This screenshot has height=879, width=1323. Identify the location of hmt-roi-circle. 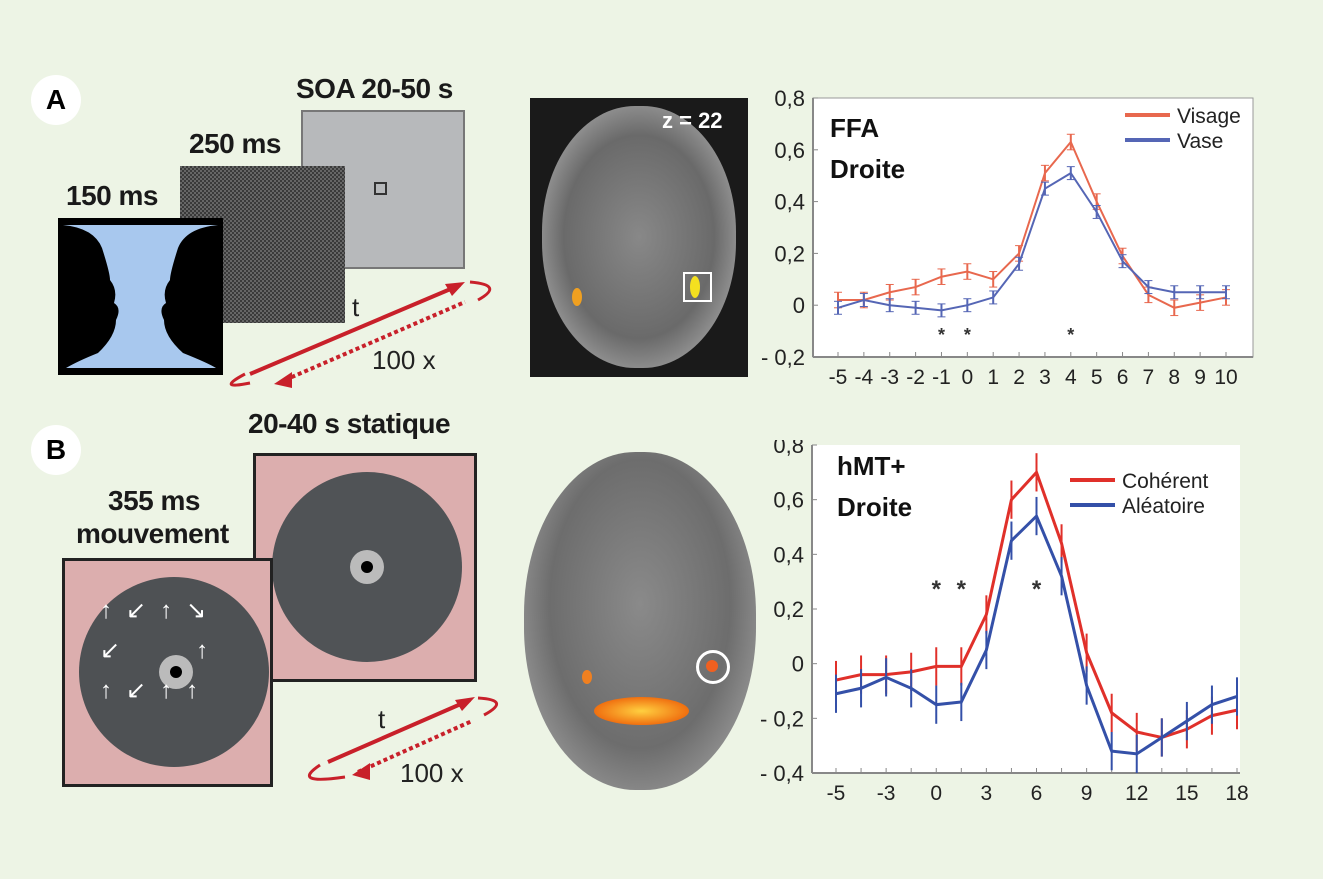
(713, 667).